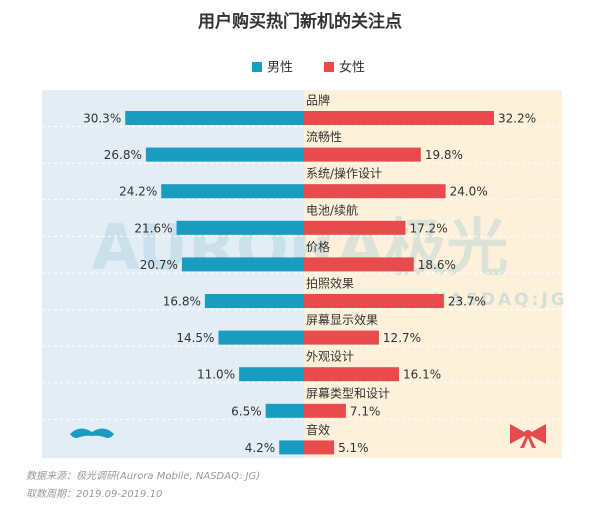  I want to click on period-note: 取数周期：2019.09-2019.10, so click(94, 494).